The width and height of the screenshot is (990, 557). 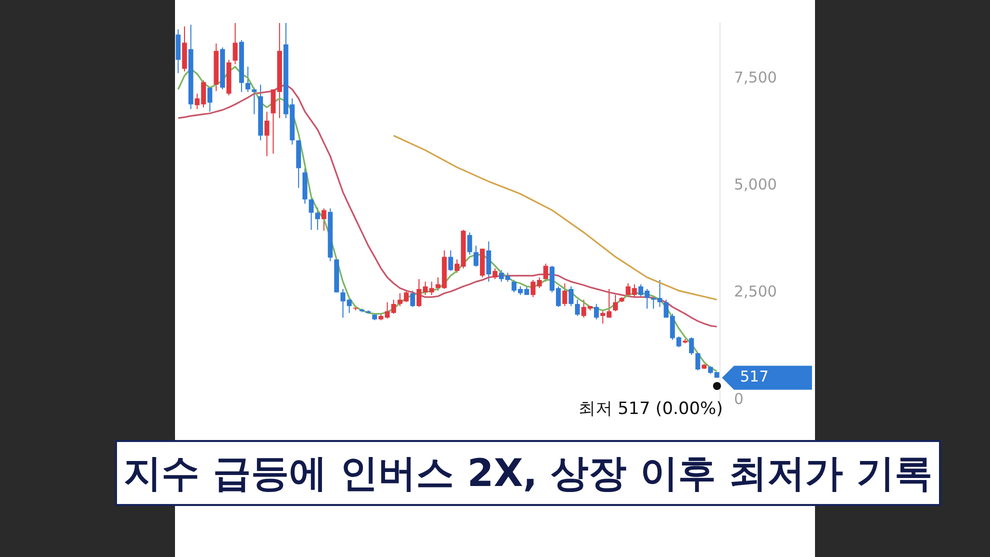 What do you see at coordinates (650, 409) in the screenshot?
I see `annotation: 최저 517 (0.00%)` at bounding box center [650, 409].